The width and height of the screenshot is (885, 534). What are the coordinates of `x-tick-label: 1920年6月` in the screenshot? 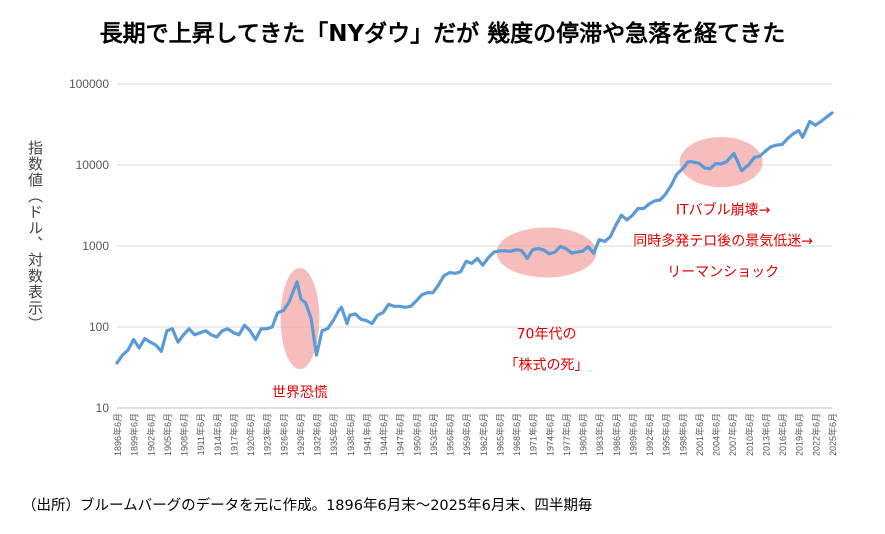 It's located at (250, 434).